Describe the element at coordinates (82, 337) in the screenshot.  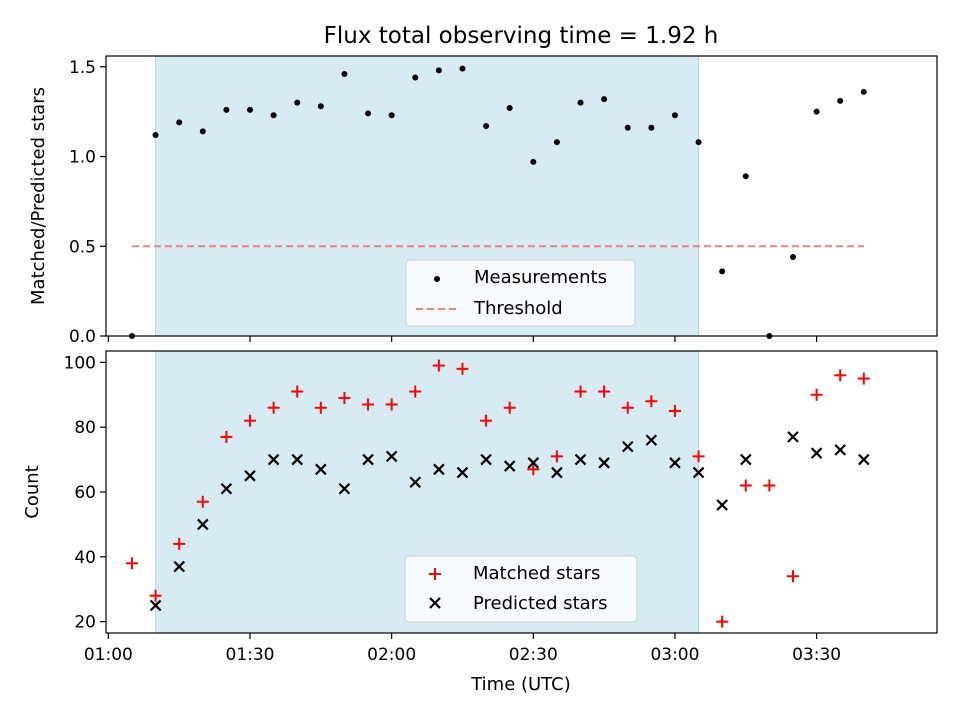
I see `y-tick-label: 0.0` at that location.